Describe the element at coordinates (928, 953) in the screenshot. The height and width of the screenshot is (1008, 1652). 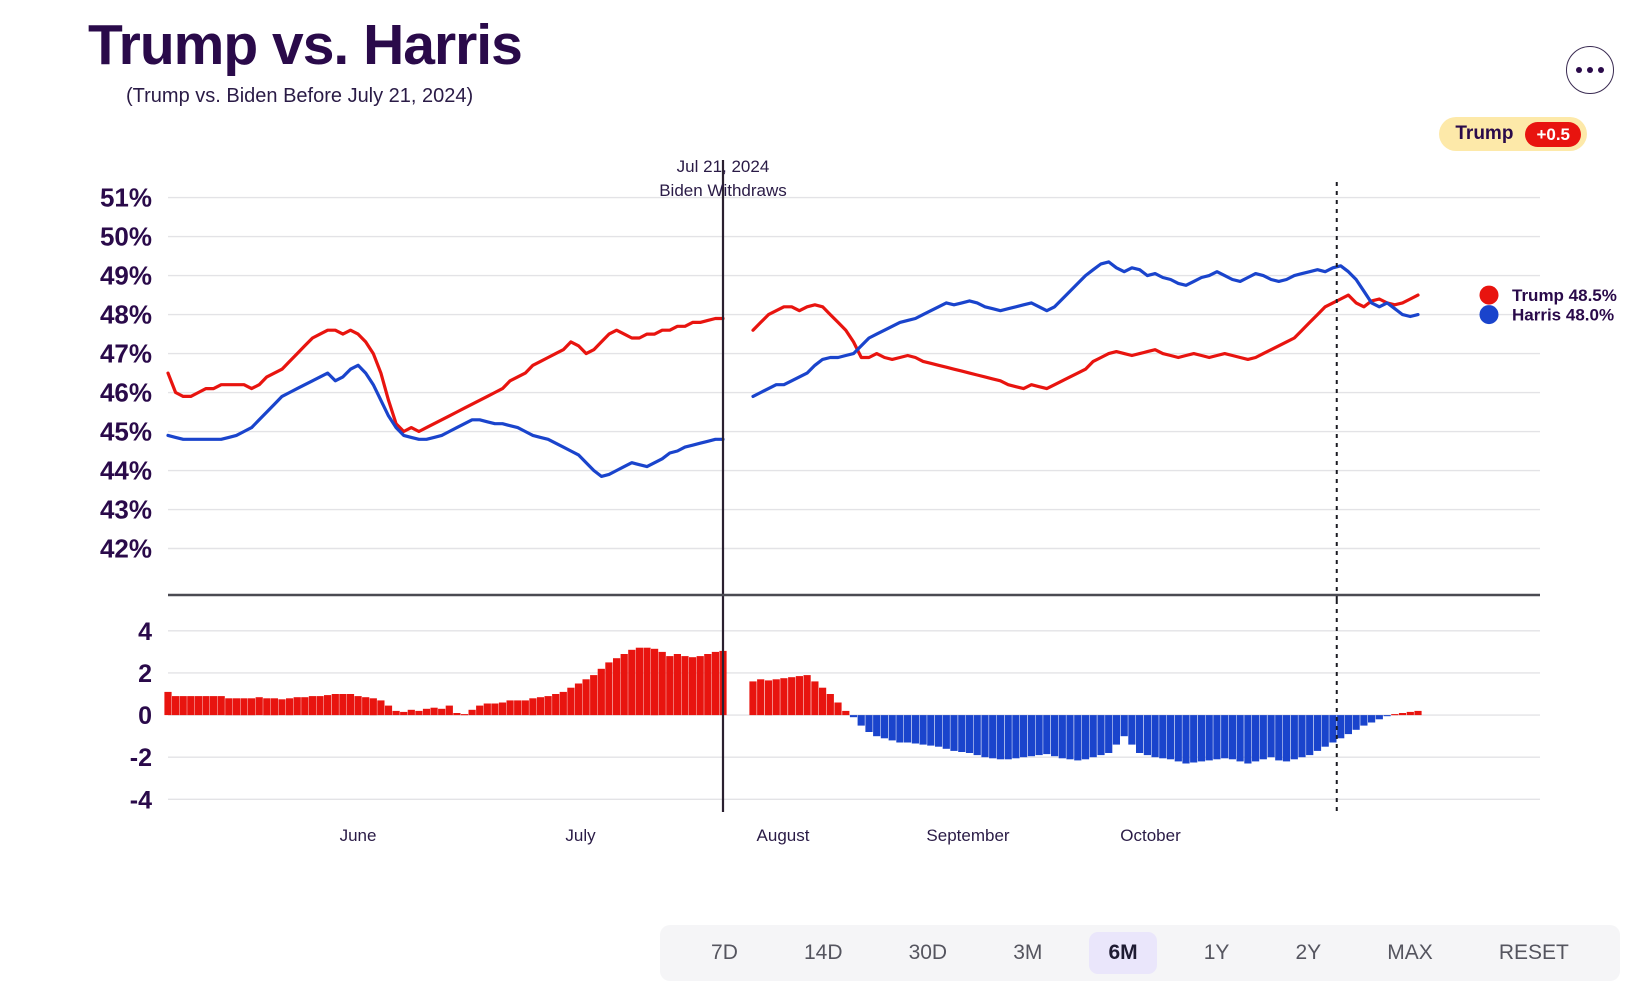
I see `range-button-30d: 30D` at that location.